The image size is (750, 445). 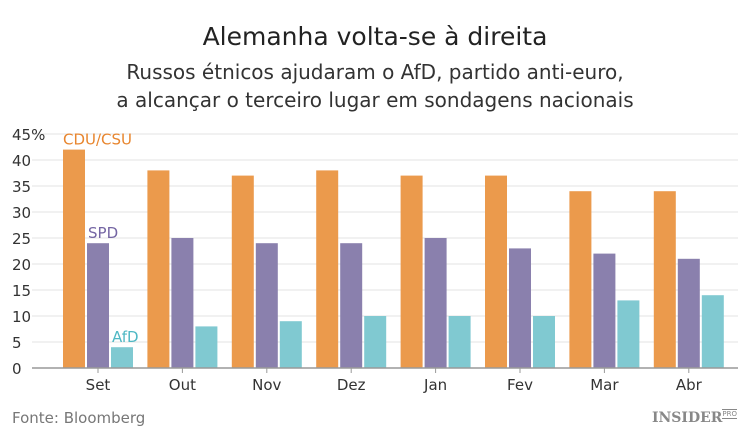 What do you see at coordinates (604, 310) in the screenshot?
I see `bar-spd-mar` at bounding box center [604, 310].